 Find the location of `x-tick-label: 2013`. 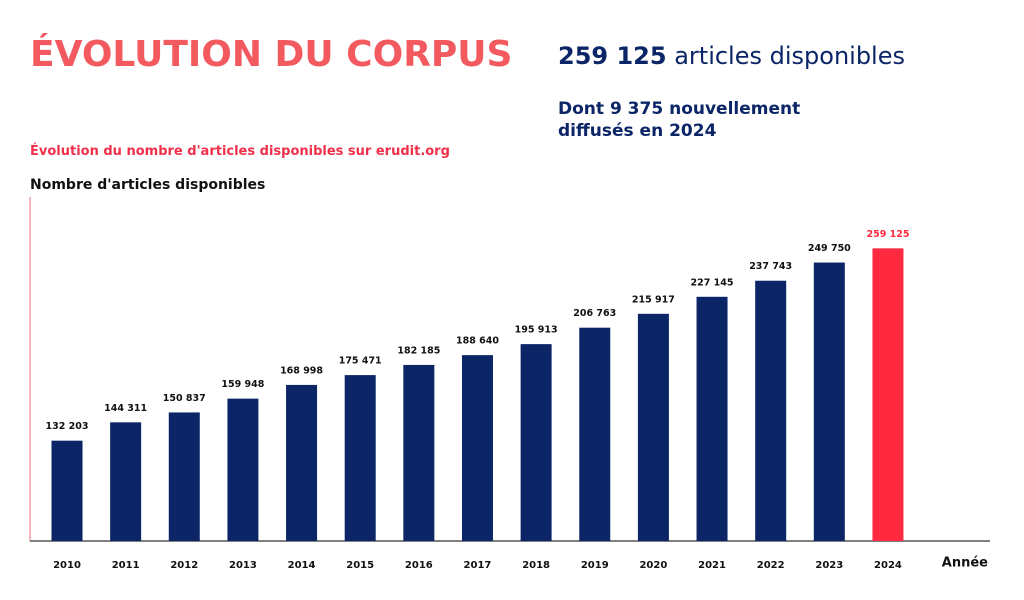

x-tick-label: 2013 is located at coordinates (243, 565).